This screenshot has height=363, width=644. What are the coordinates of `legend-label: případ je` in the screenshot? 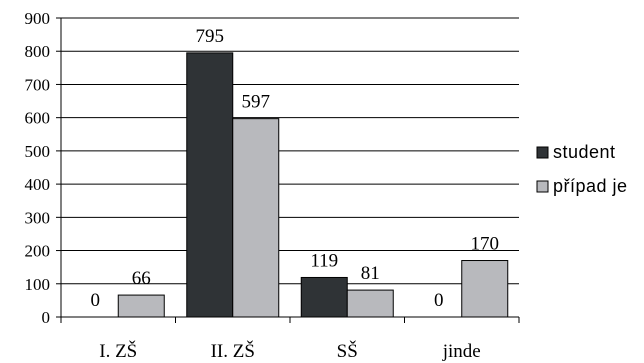 It's located at (590, 186).